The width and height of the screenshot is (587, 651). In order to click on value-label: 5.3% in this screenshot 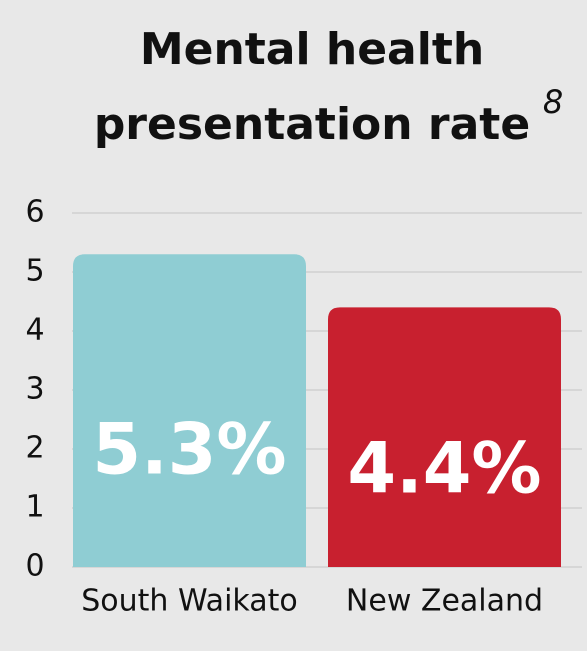, I will do `click(189, 449)`.